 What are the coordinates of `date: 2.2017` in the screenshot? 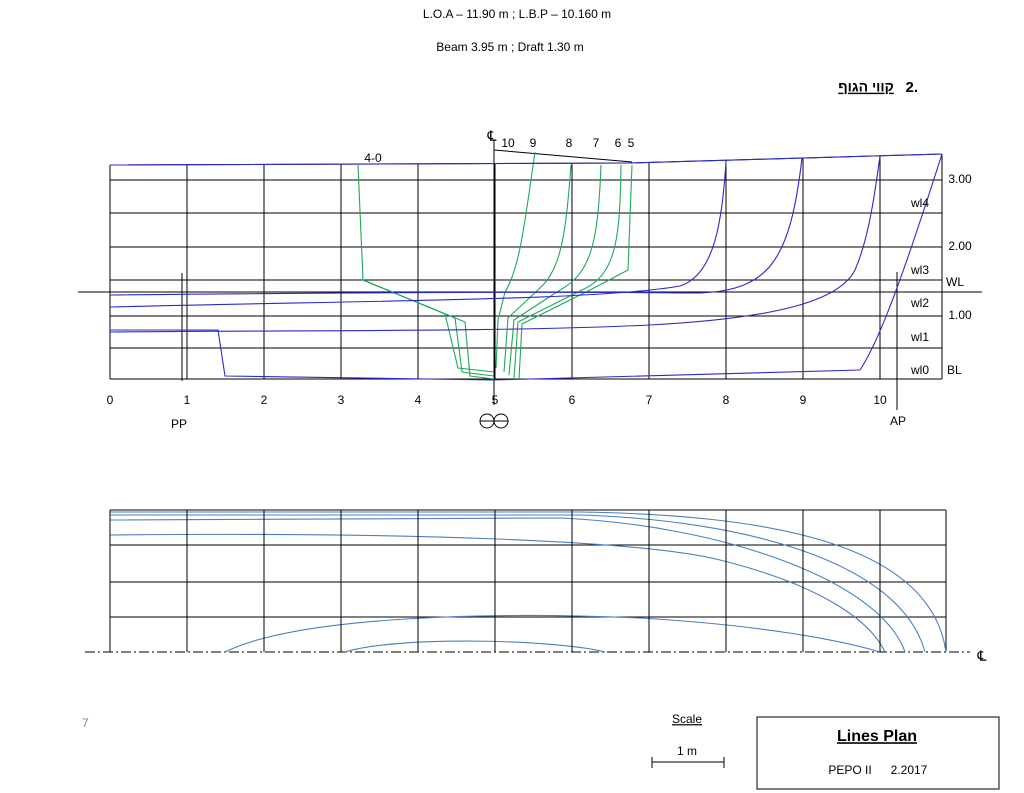 It's located at (909, 770).